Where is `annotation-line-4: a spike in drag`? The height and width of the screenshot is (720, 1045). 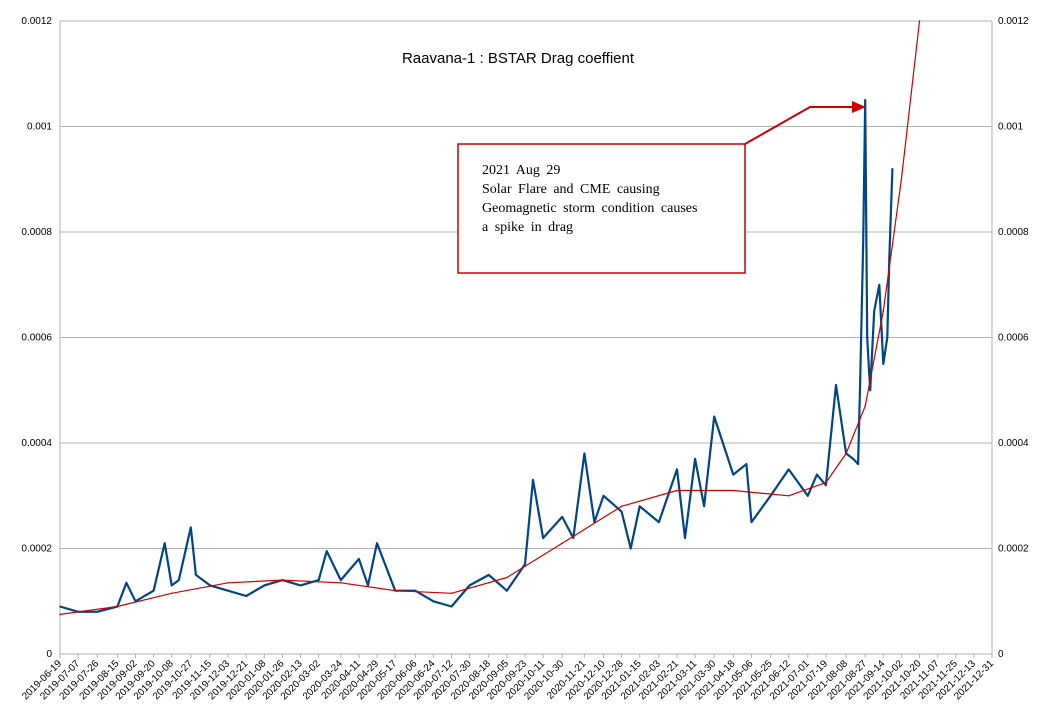
annotation-line-4: a spike in drag is located at coordinates (527, 227).